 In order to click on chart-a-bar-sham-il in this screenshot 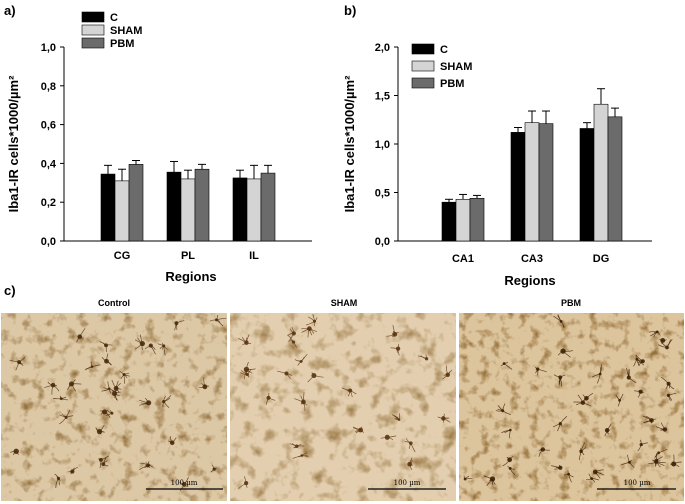, I will do `click(254, 210)`.